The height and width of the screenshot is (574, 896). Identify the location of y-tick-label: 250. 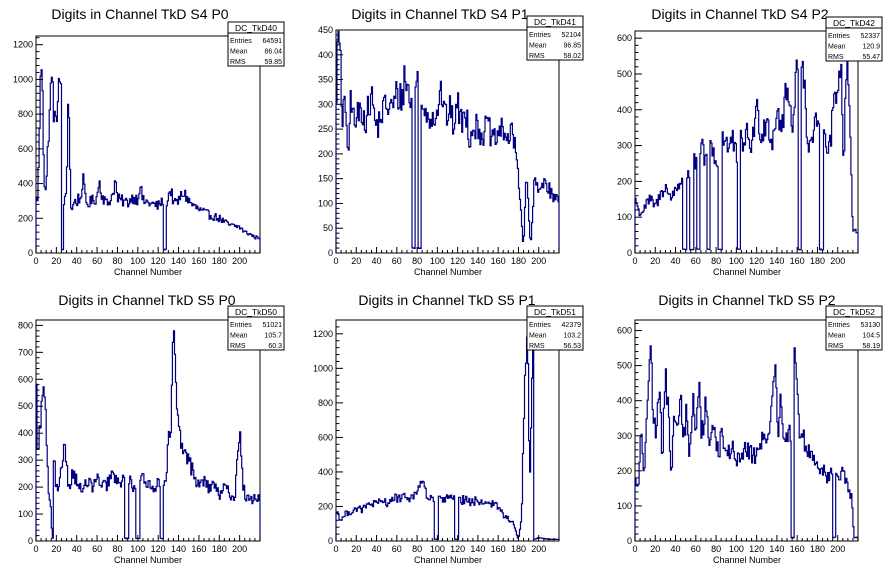
(325, 129).